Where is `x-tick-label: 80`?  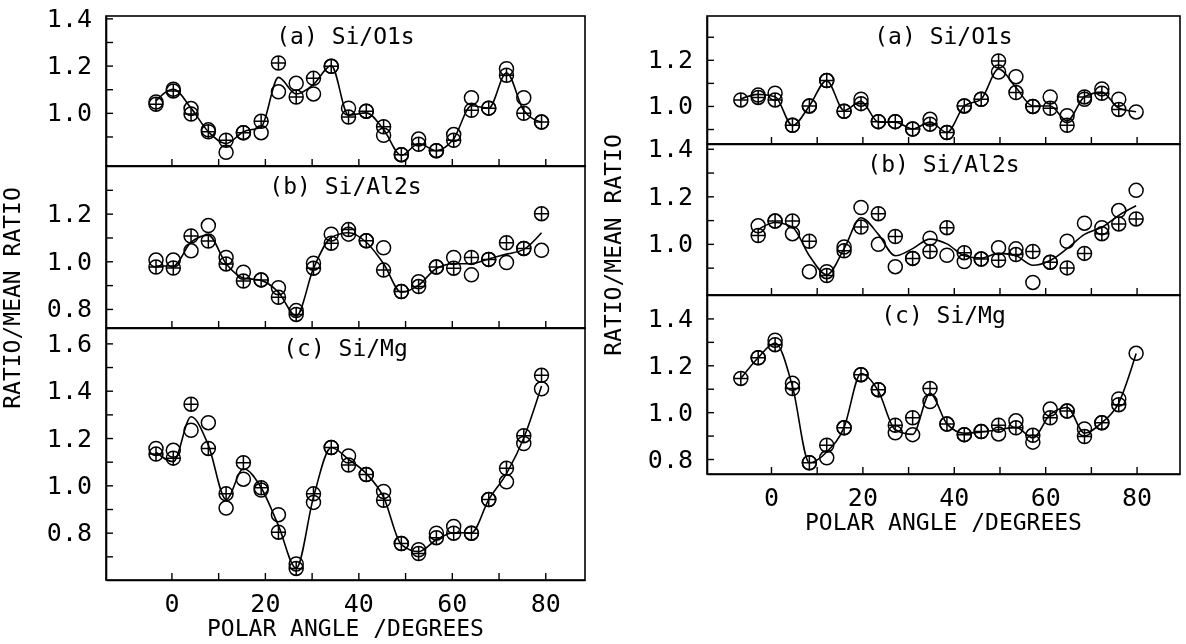
x-tick-label: 80 is located at coordinates (545, 603).